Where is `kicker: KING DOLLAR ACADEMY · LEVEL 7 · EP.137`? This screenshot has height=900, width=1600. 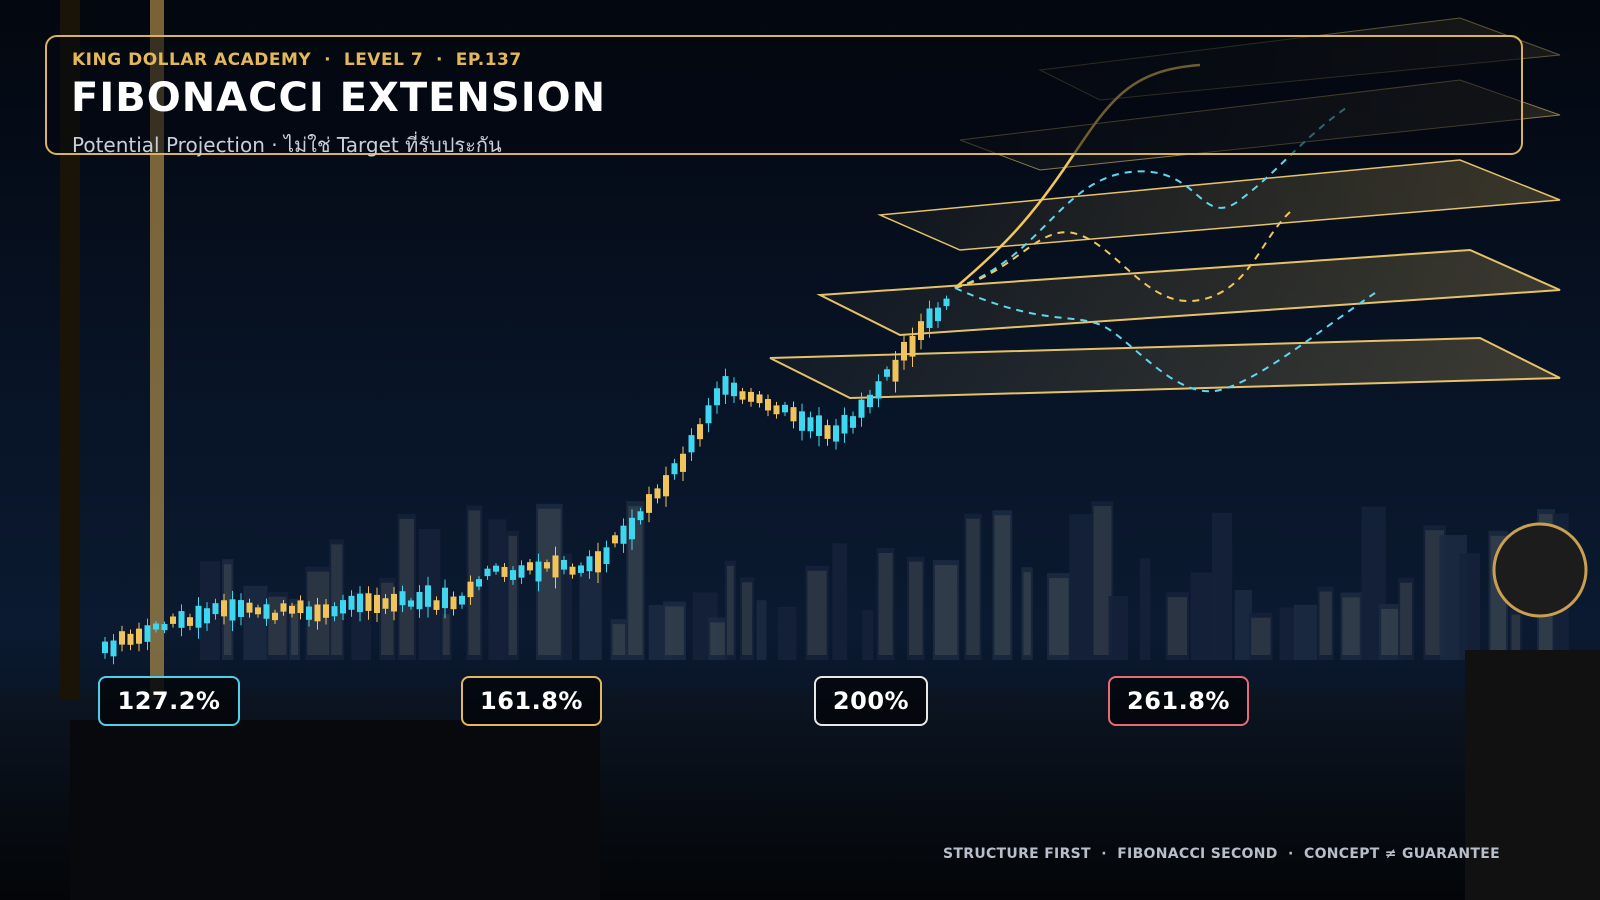
kicker: KING DOLLAR ACADEMY · LEVEL 7 · EP.137 is located at coordinates (297, 60).